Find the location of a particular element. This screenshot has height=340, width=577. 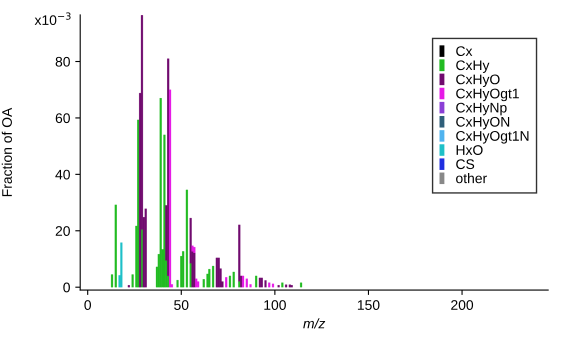

x-tick-label: 0 is located at coordinates (88, 305).